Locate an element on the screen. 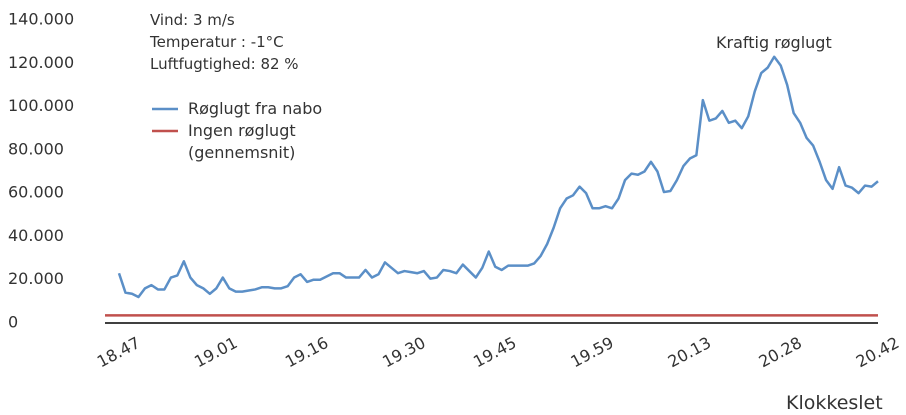 This screenshot has height=415, width=906. peak-label: Kraftig røglugt is located at coordinates (774, 42).